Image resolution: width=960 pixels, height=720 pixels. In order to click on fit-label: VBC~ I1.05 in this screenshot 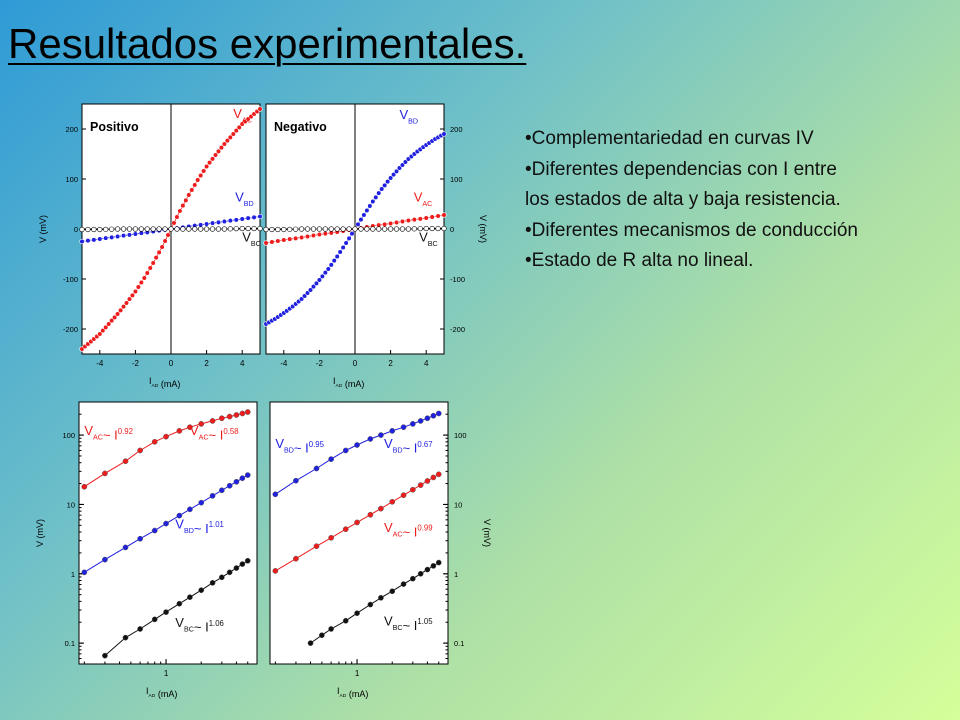, I will do `click(408, 623)`.